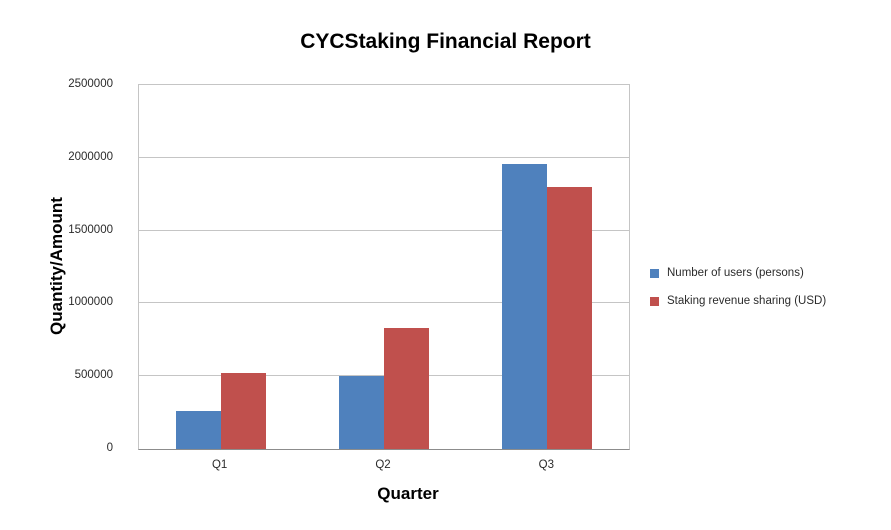 The image size is (891, 530). I want to click on legend-label: Staking revenue sharing (USD), so click(747, 301).